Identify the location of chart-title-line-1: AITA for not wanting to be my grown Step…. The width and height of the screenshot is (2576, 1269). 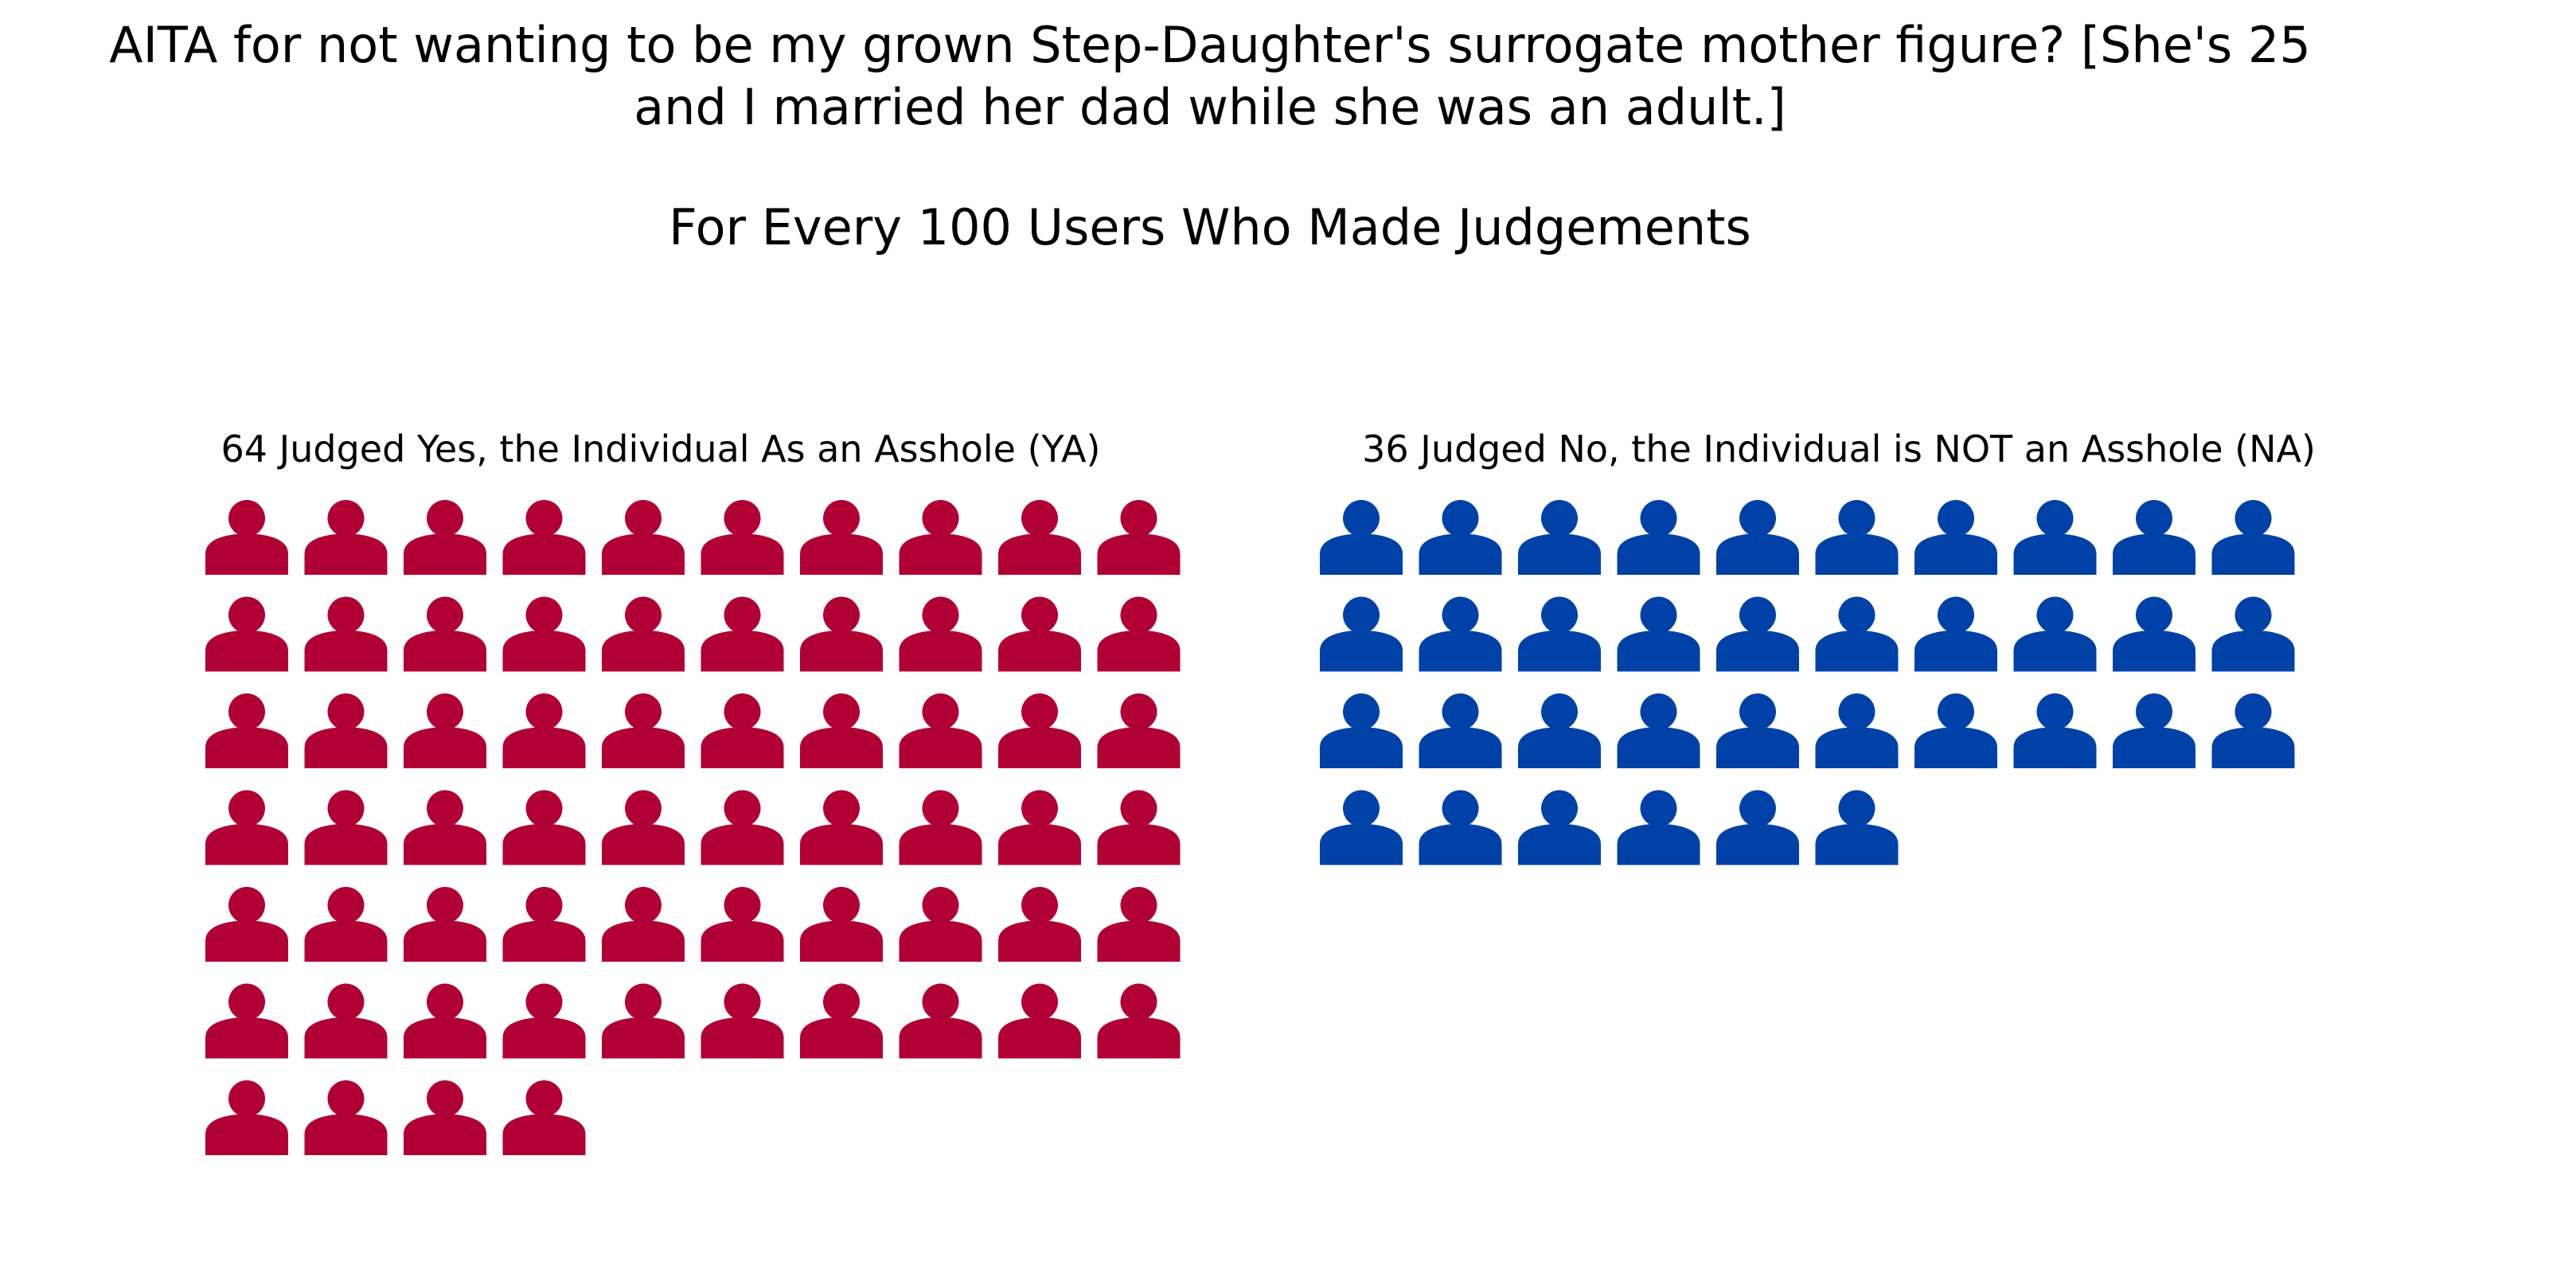
(1210, 45).